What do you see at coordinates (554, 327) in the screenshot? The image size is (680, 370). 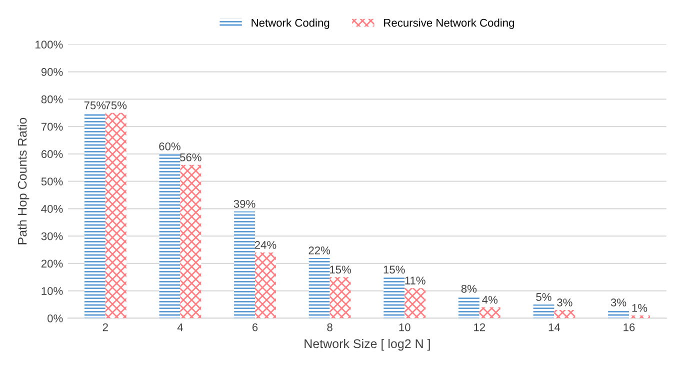 I see `x-tick-label: 14` at bounding box center [554, 327].